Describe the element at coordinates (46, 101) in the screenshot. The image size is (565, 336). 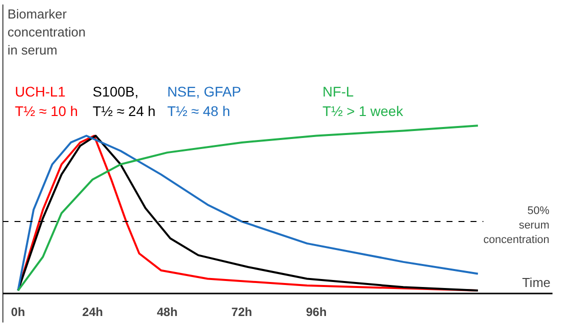
I see `series-label: UCH-L1 T½ ≈ 10 h` at that location.